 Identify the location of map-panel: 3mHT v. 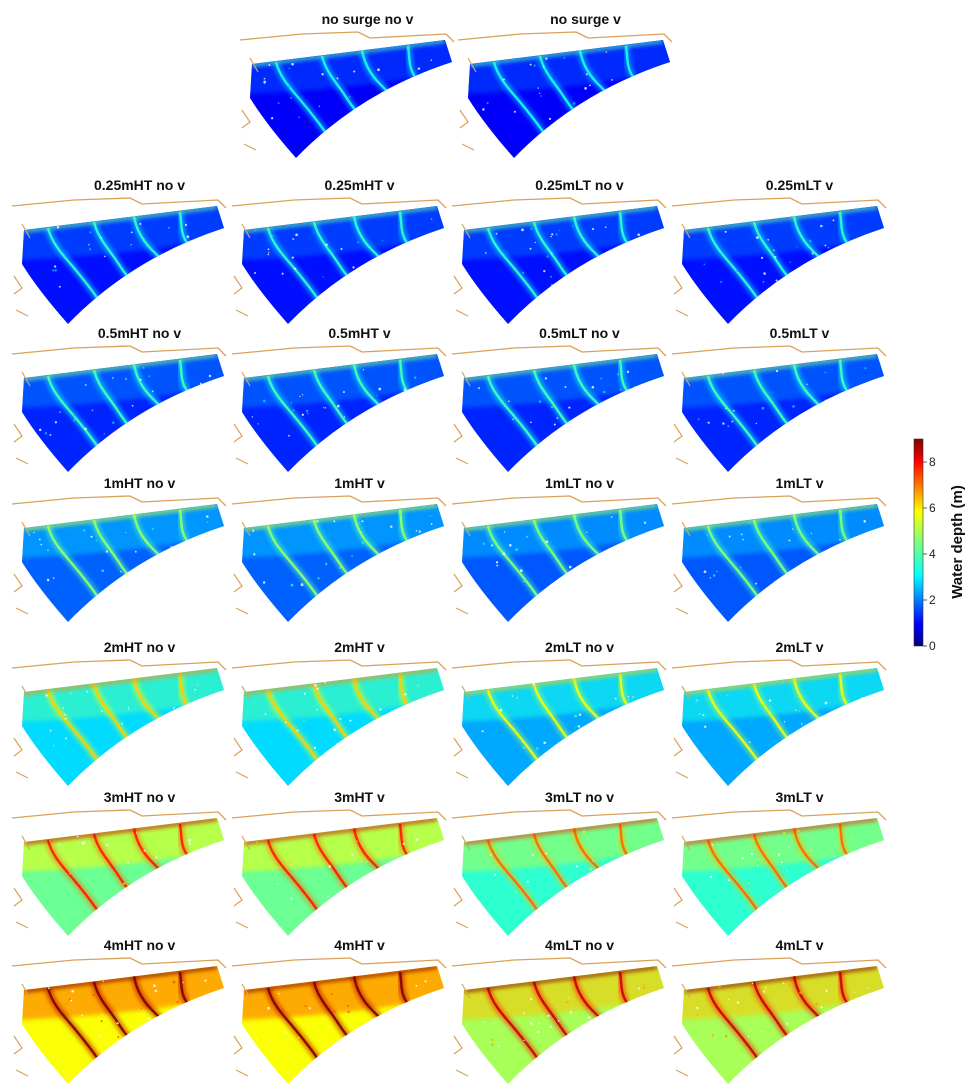
(339, 862).